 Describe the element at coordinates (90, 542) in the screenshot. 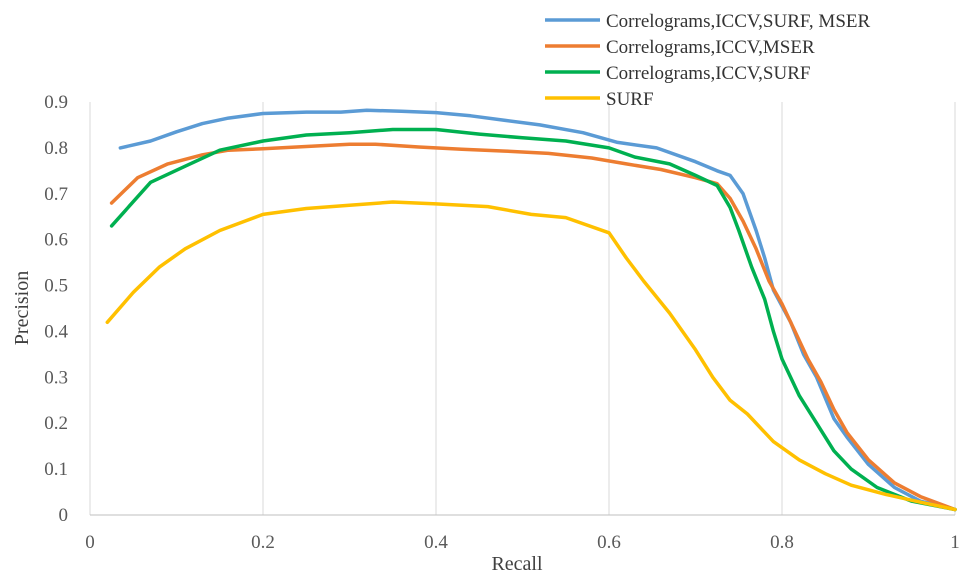

I see `x-tick-label: 0` at that location.